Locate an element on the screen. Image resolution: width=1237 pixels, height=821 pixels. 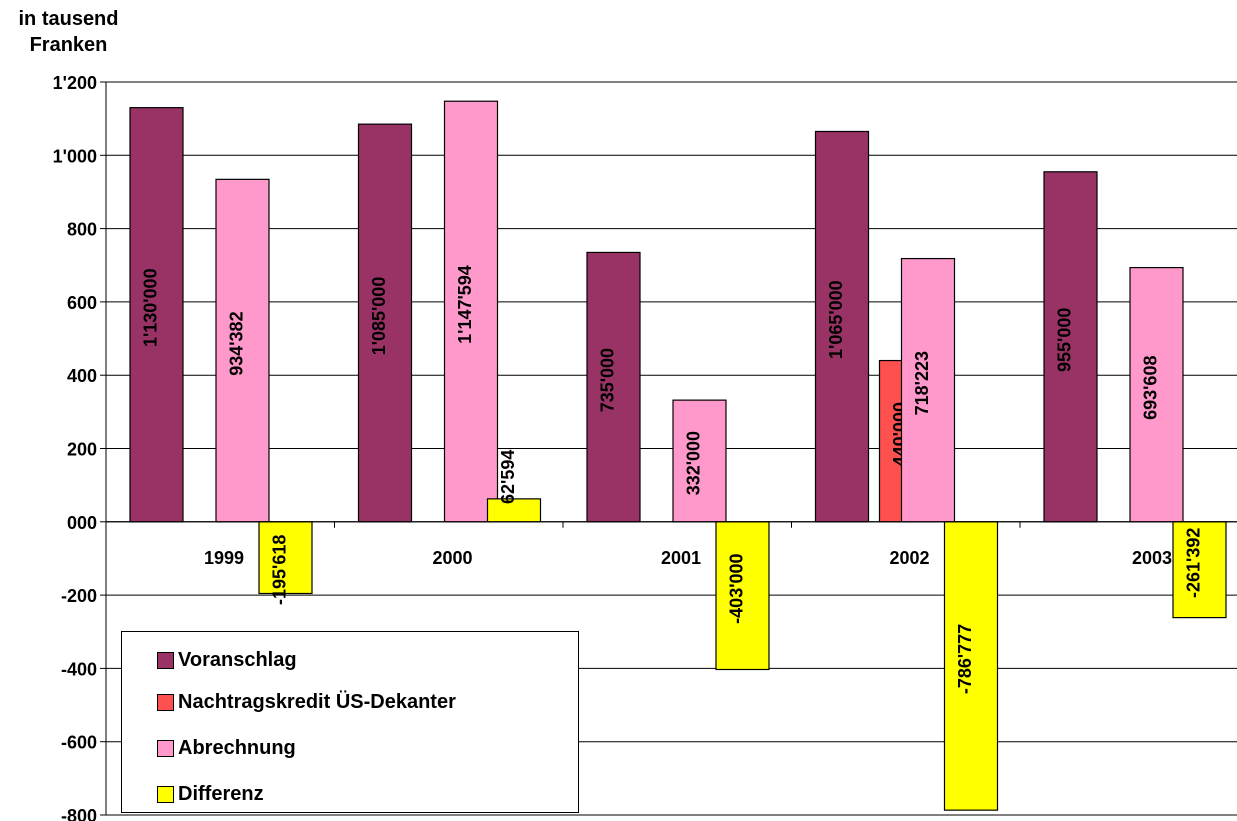
legend-label-nachtragskredit: Nachtragskredit ÜS-Dekanter is located at coordinates (317, 701).